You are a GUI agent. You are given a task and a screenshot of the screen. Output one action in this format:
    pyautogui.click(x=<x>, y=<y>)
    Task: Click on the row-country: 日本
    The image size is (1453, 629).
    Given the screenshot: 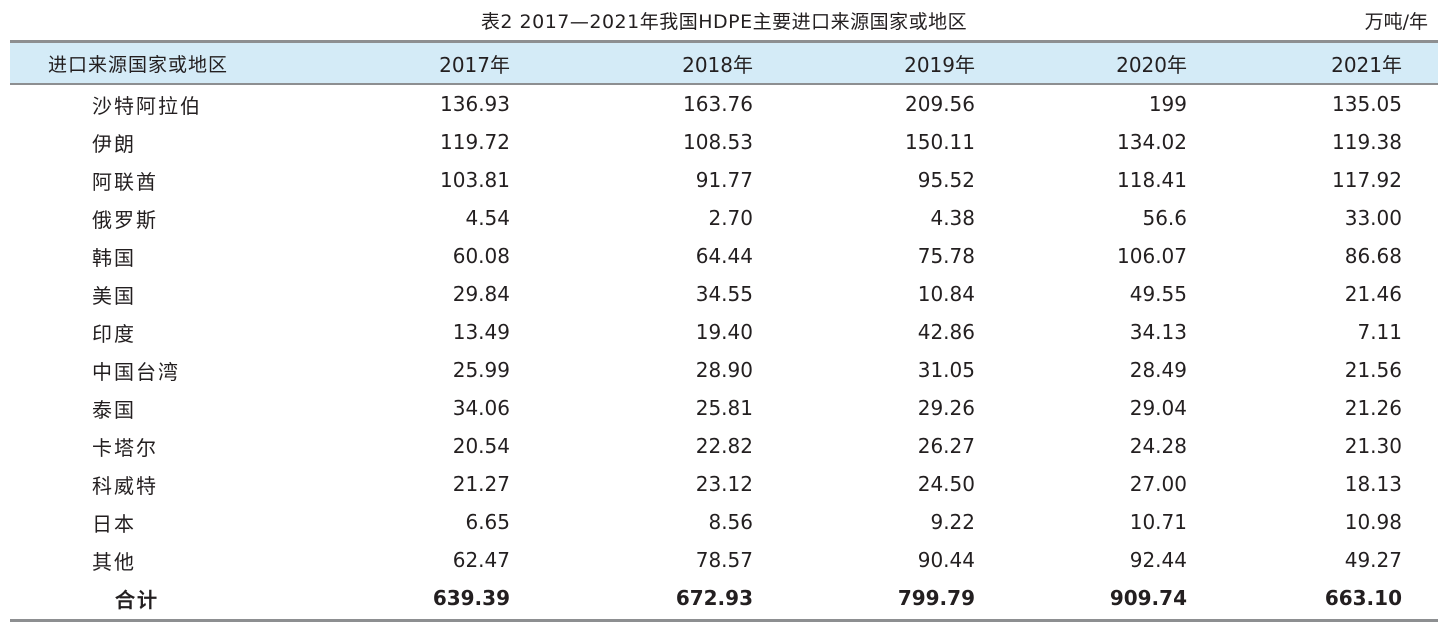 What is the action you would take?
    pyautogui.click(x=114, y=523)
    